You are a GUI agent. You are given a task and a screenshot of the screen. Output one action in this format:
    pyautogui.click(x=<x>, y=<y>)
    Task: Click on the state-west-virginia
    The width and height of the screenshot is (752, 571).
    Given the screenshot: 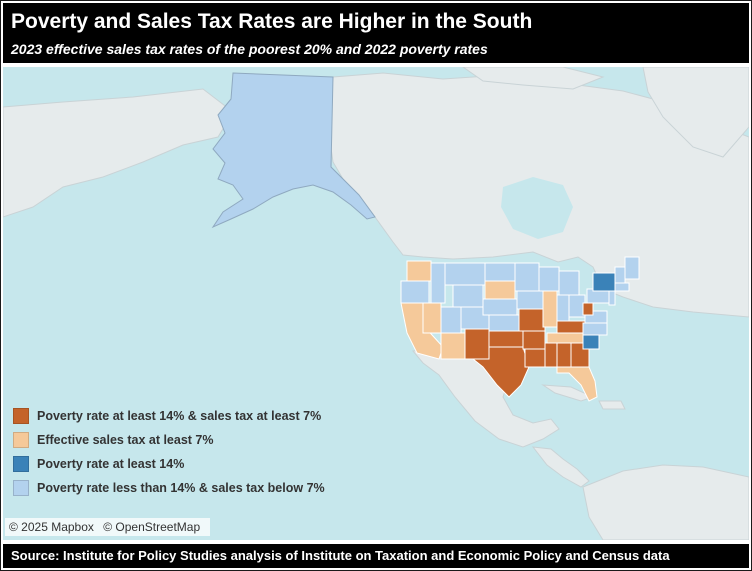 What is the action you would take?
    pyautogui.click(x=588, y=309)
    